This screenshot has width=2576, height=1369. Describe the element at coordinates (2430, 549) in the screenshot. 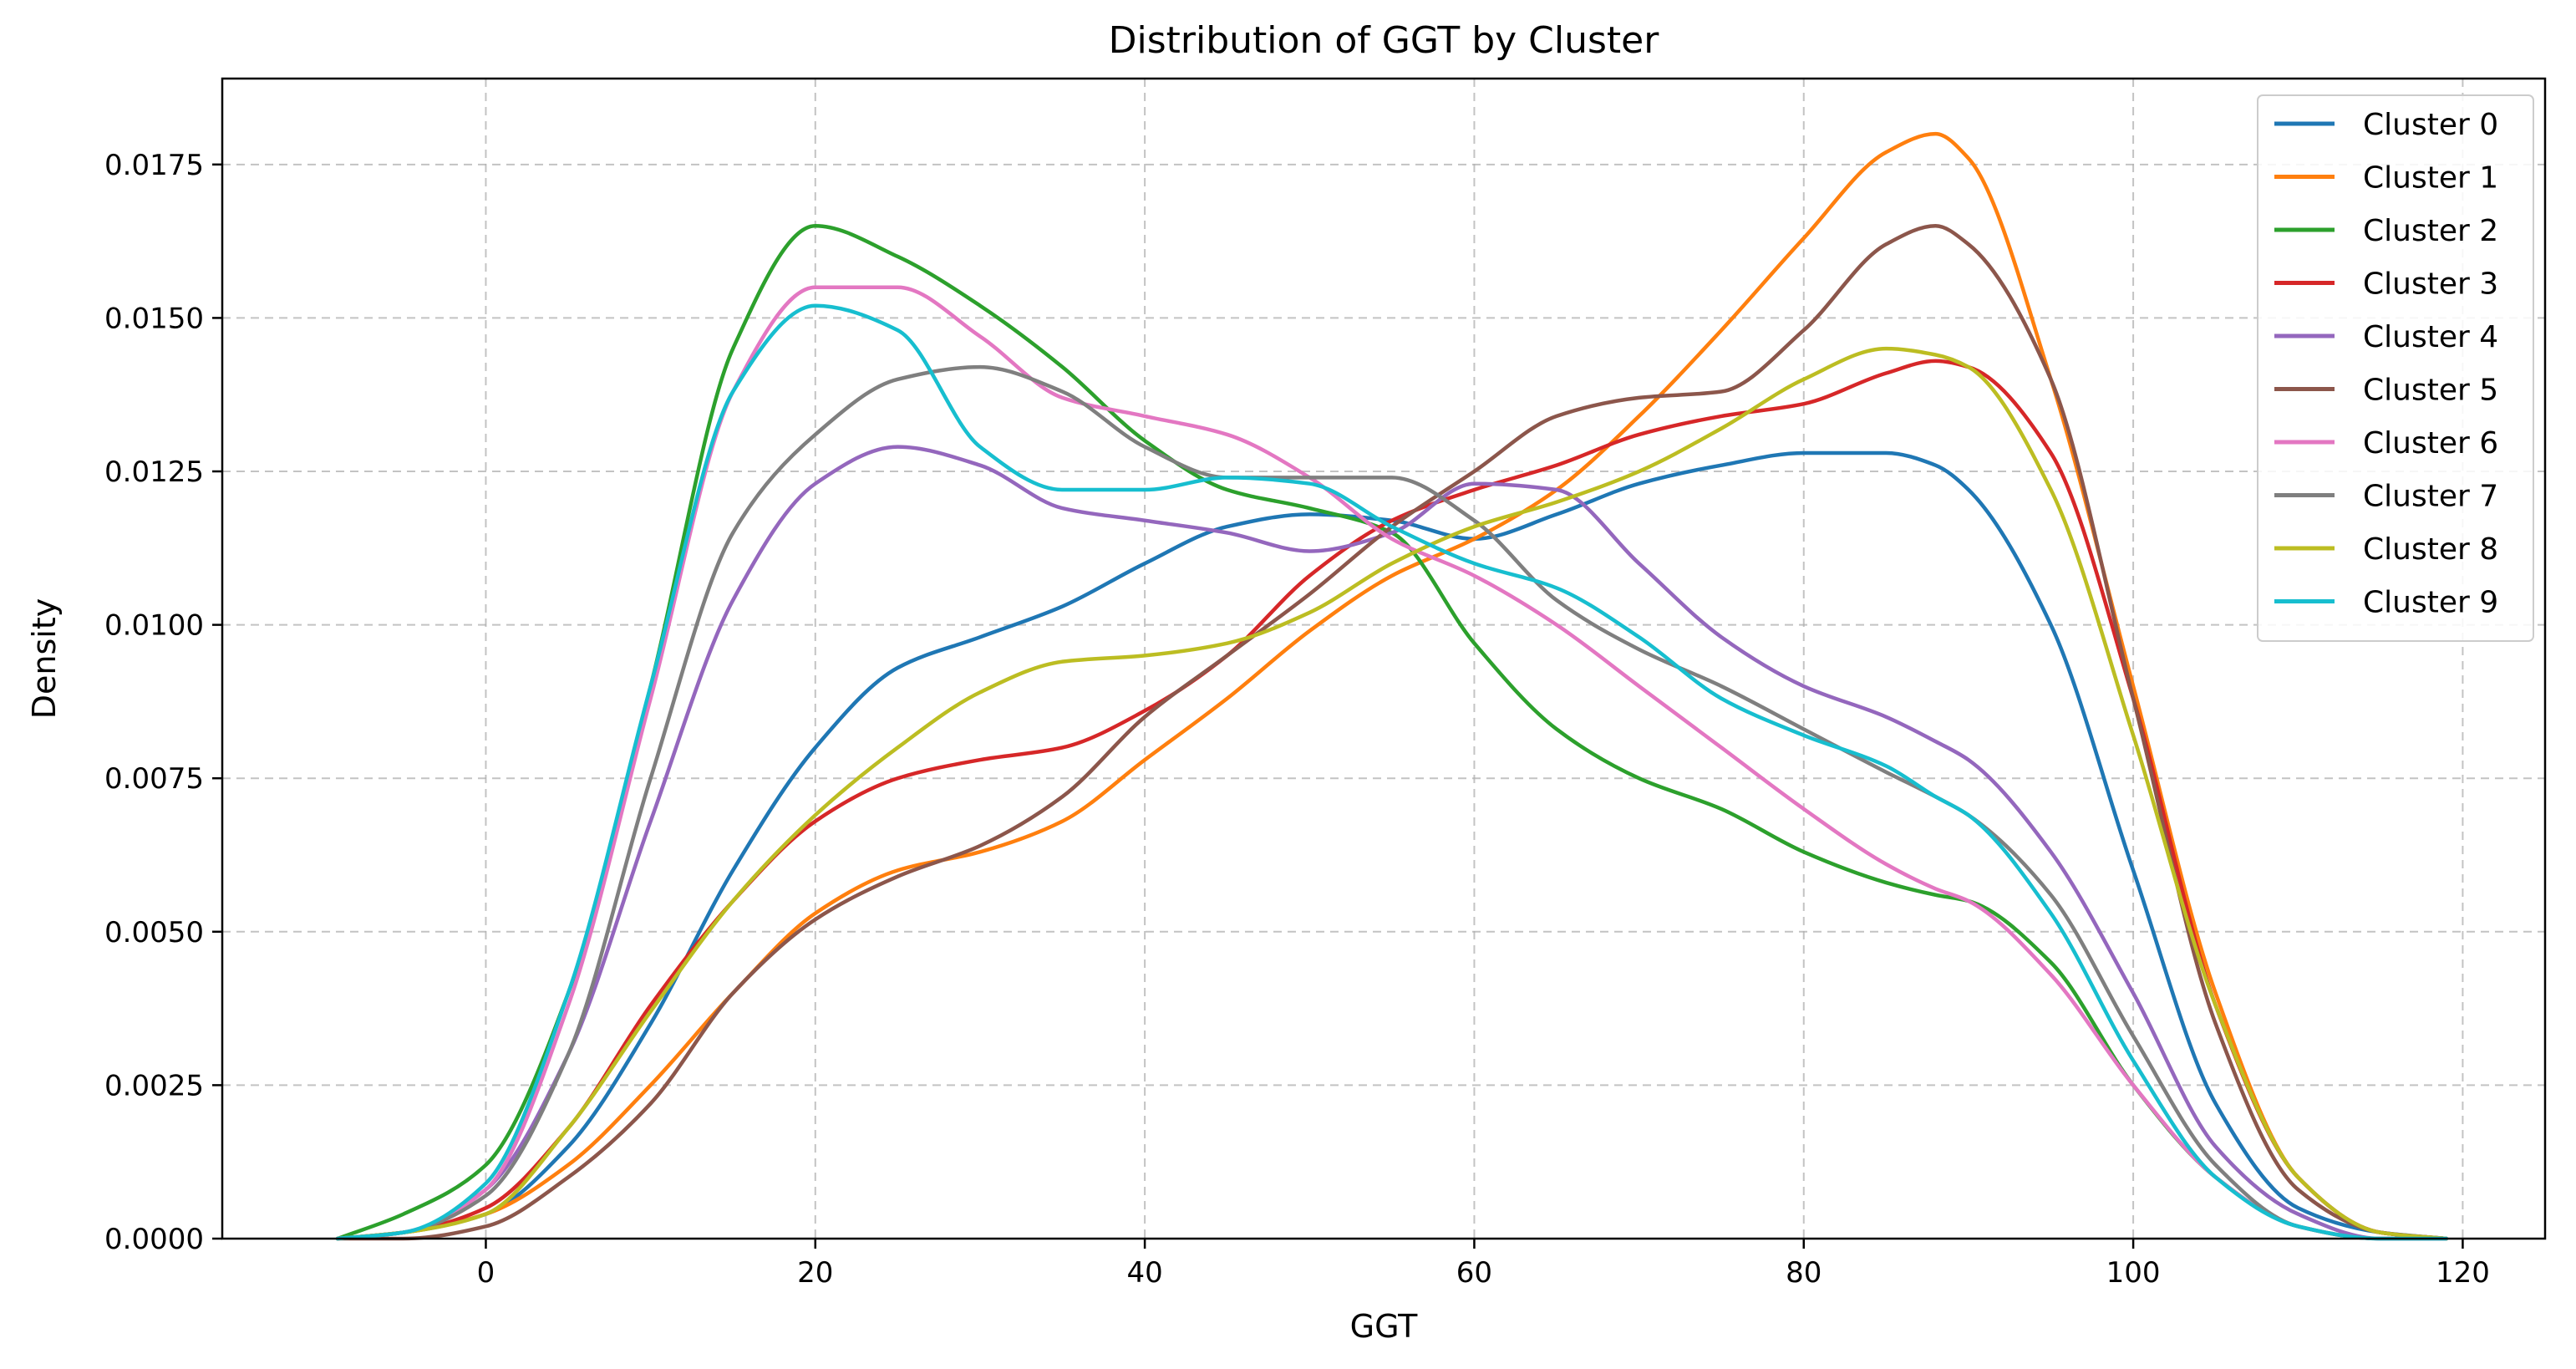

I see `legend-label-cluster-8: Cluster 8` at that location.